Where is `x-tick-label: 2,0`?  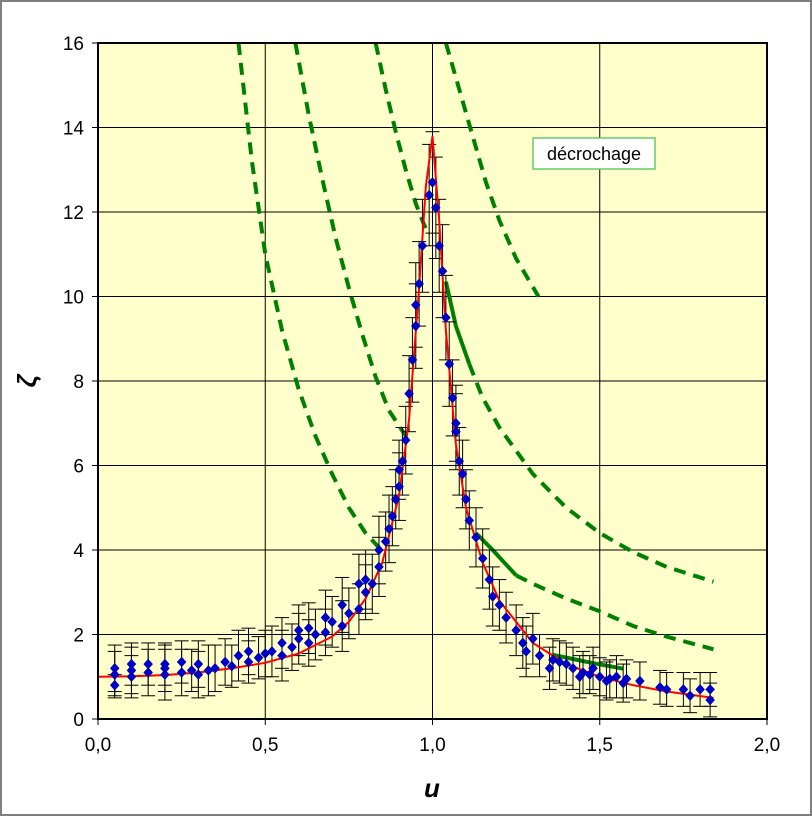 x-tick-label: 2,0 is located at coordinates (767, 745).